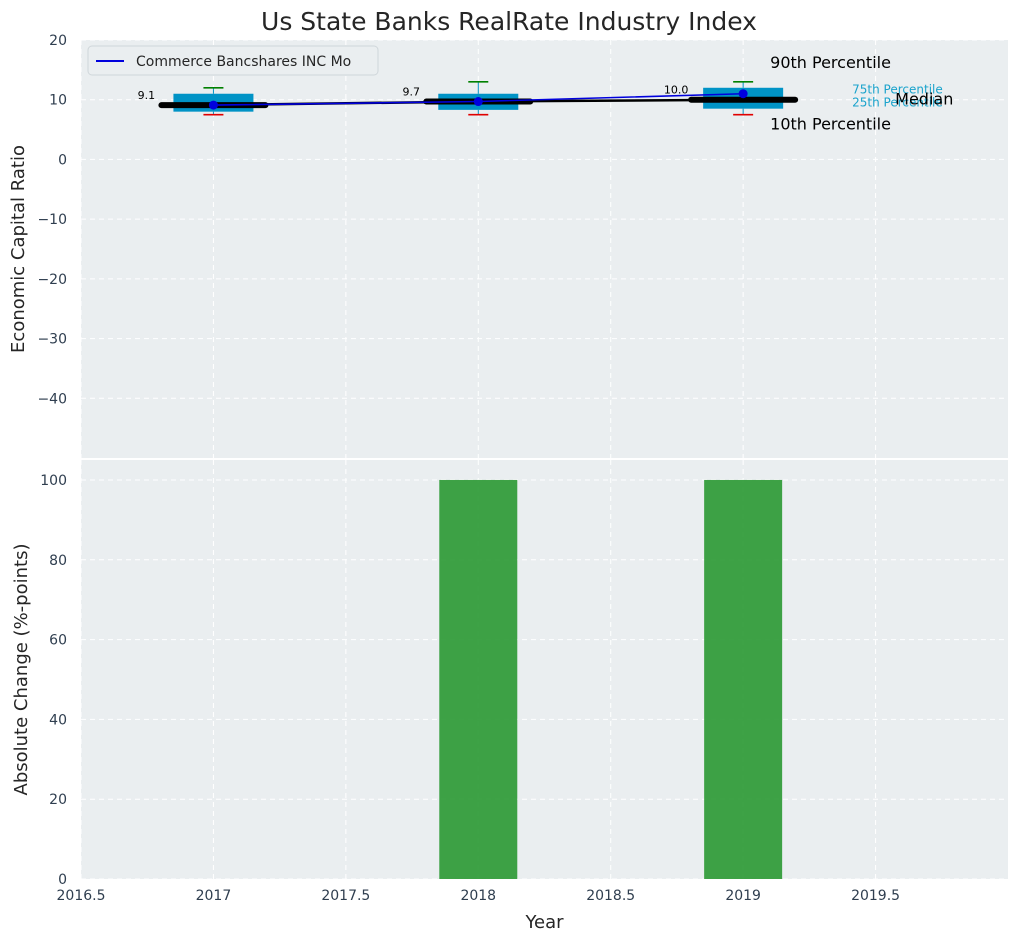  What do you see at coordinates (58, 641) in the screenshot?
I see `bottom-y-tick-label: 60` at bounding box center [58, 641].